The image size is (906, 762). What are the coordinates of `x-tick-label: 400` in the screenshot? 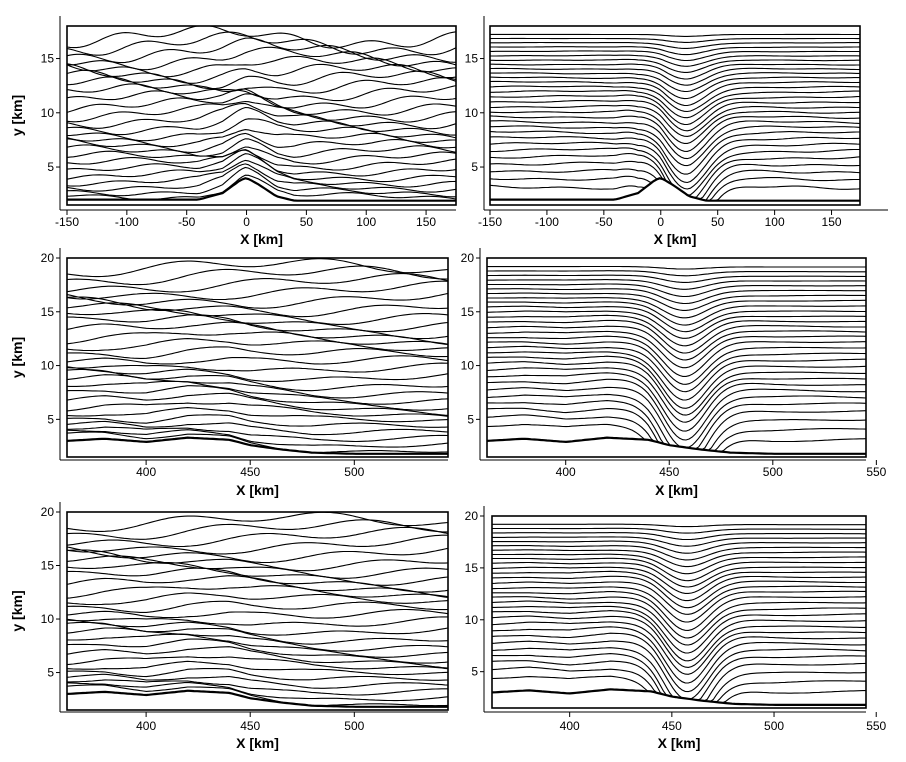 It's located at (566, 472).